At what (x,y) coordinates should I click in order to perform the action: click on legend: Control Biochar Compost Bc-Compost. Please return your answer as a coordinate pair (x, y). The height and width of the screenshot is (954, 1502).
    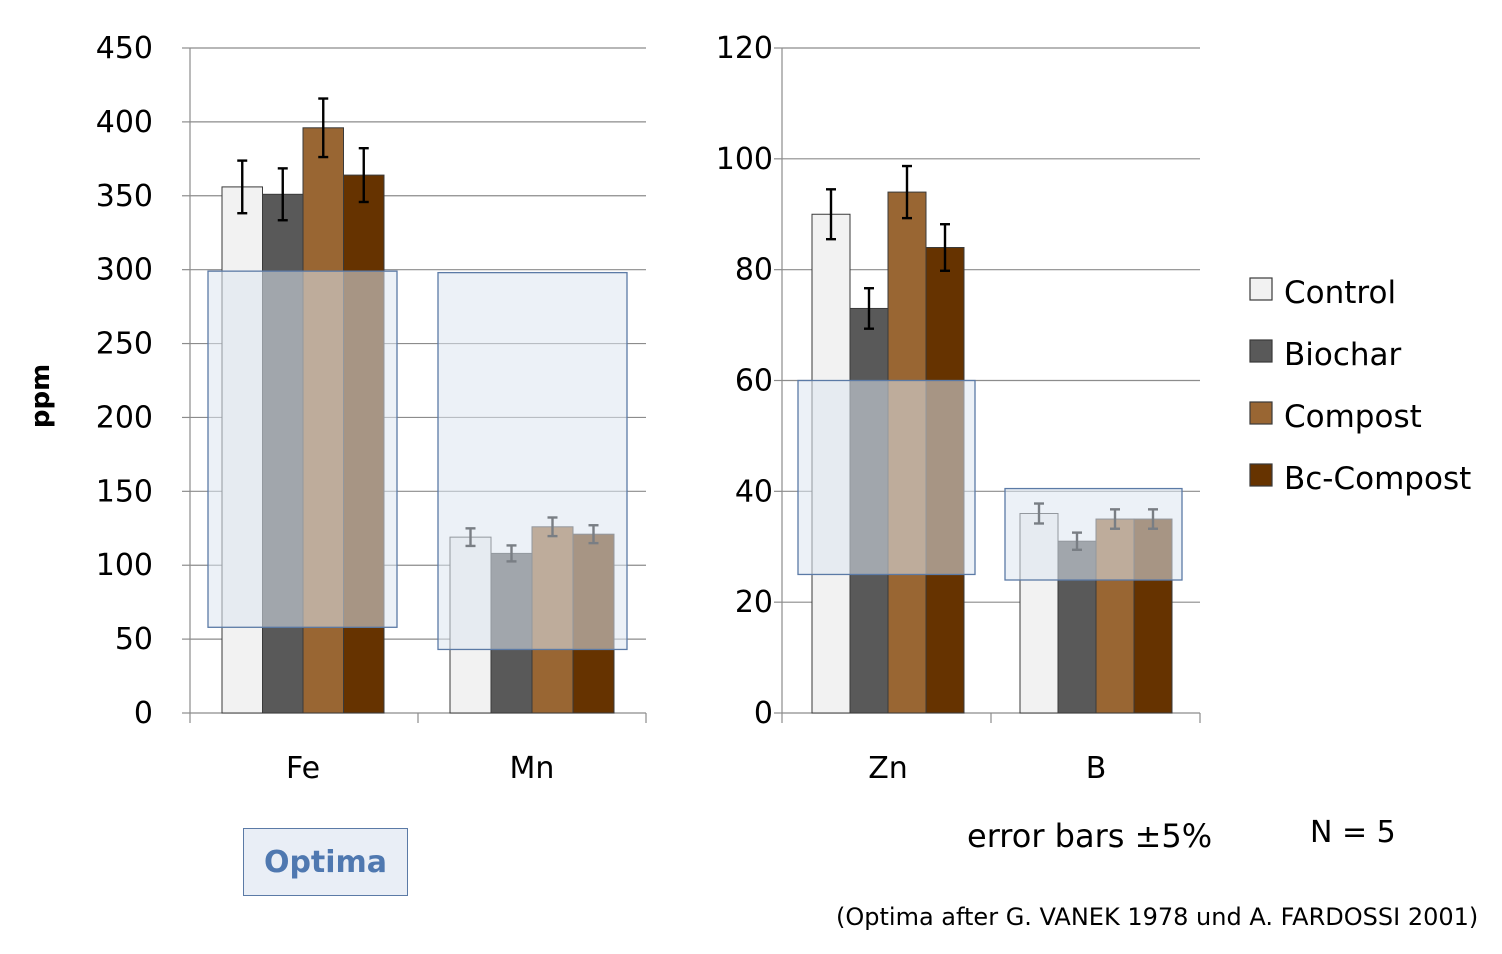
    Looking at the image, I should click on (1360, 386).